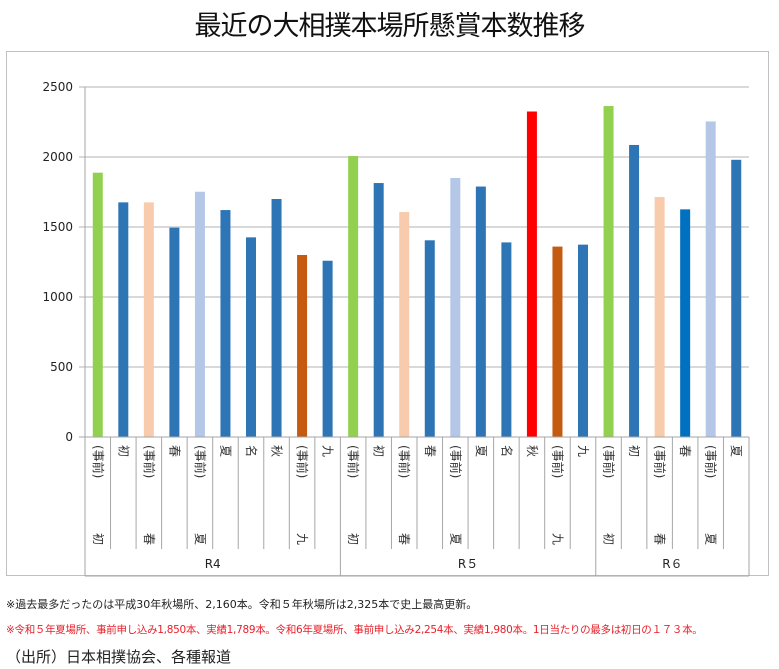 The image size is (779, 669). What do you see at coordinates (213, 564) in the screenshot?
I see `group-label: R4` at bounding box center [213, 564].